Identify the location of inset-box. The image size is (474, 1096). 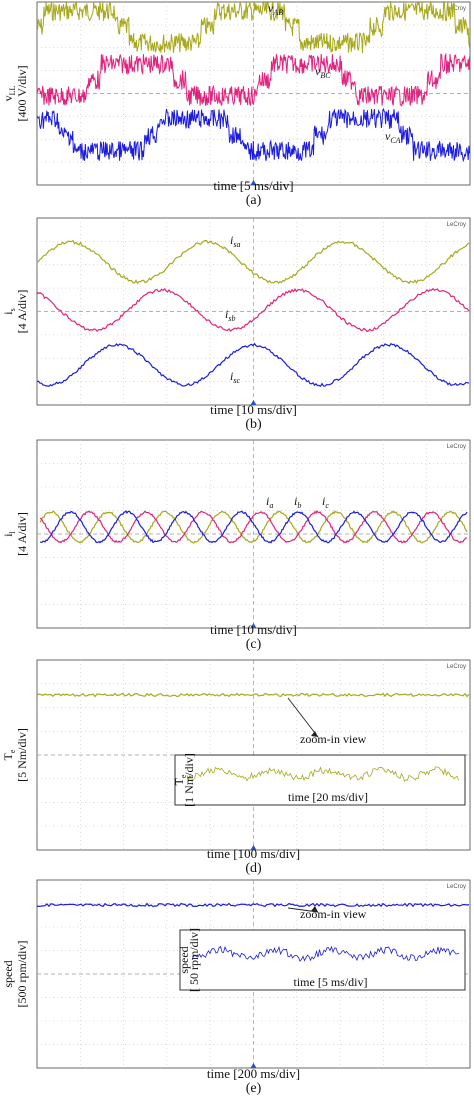
(320, 780).